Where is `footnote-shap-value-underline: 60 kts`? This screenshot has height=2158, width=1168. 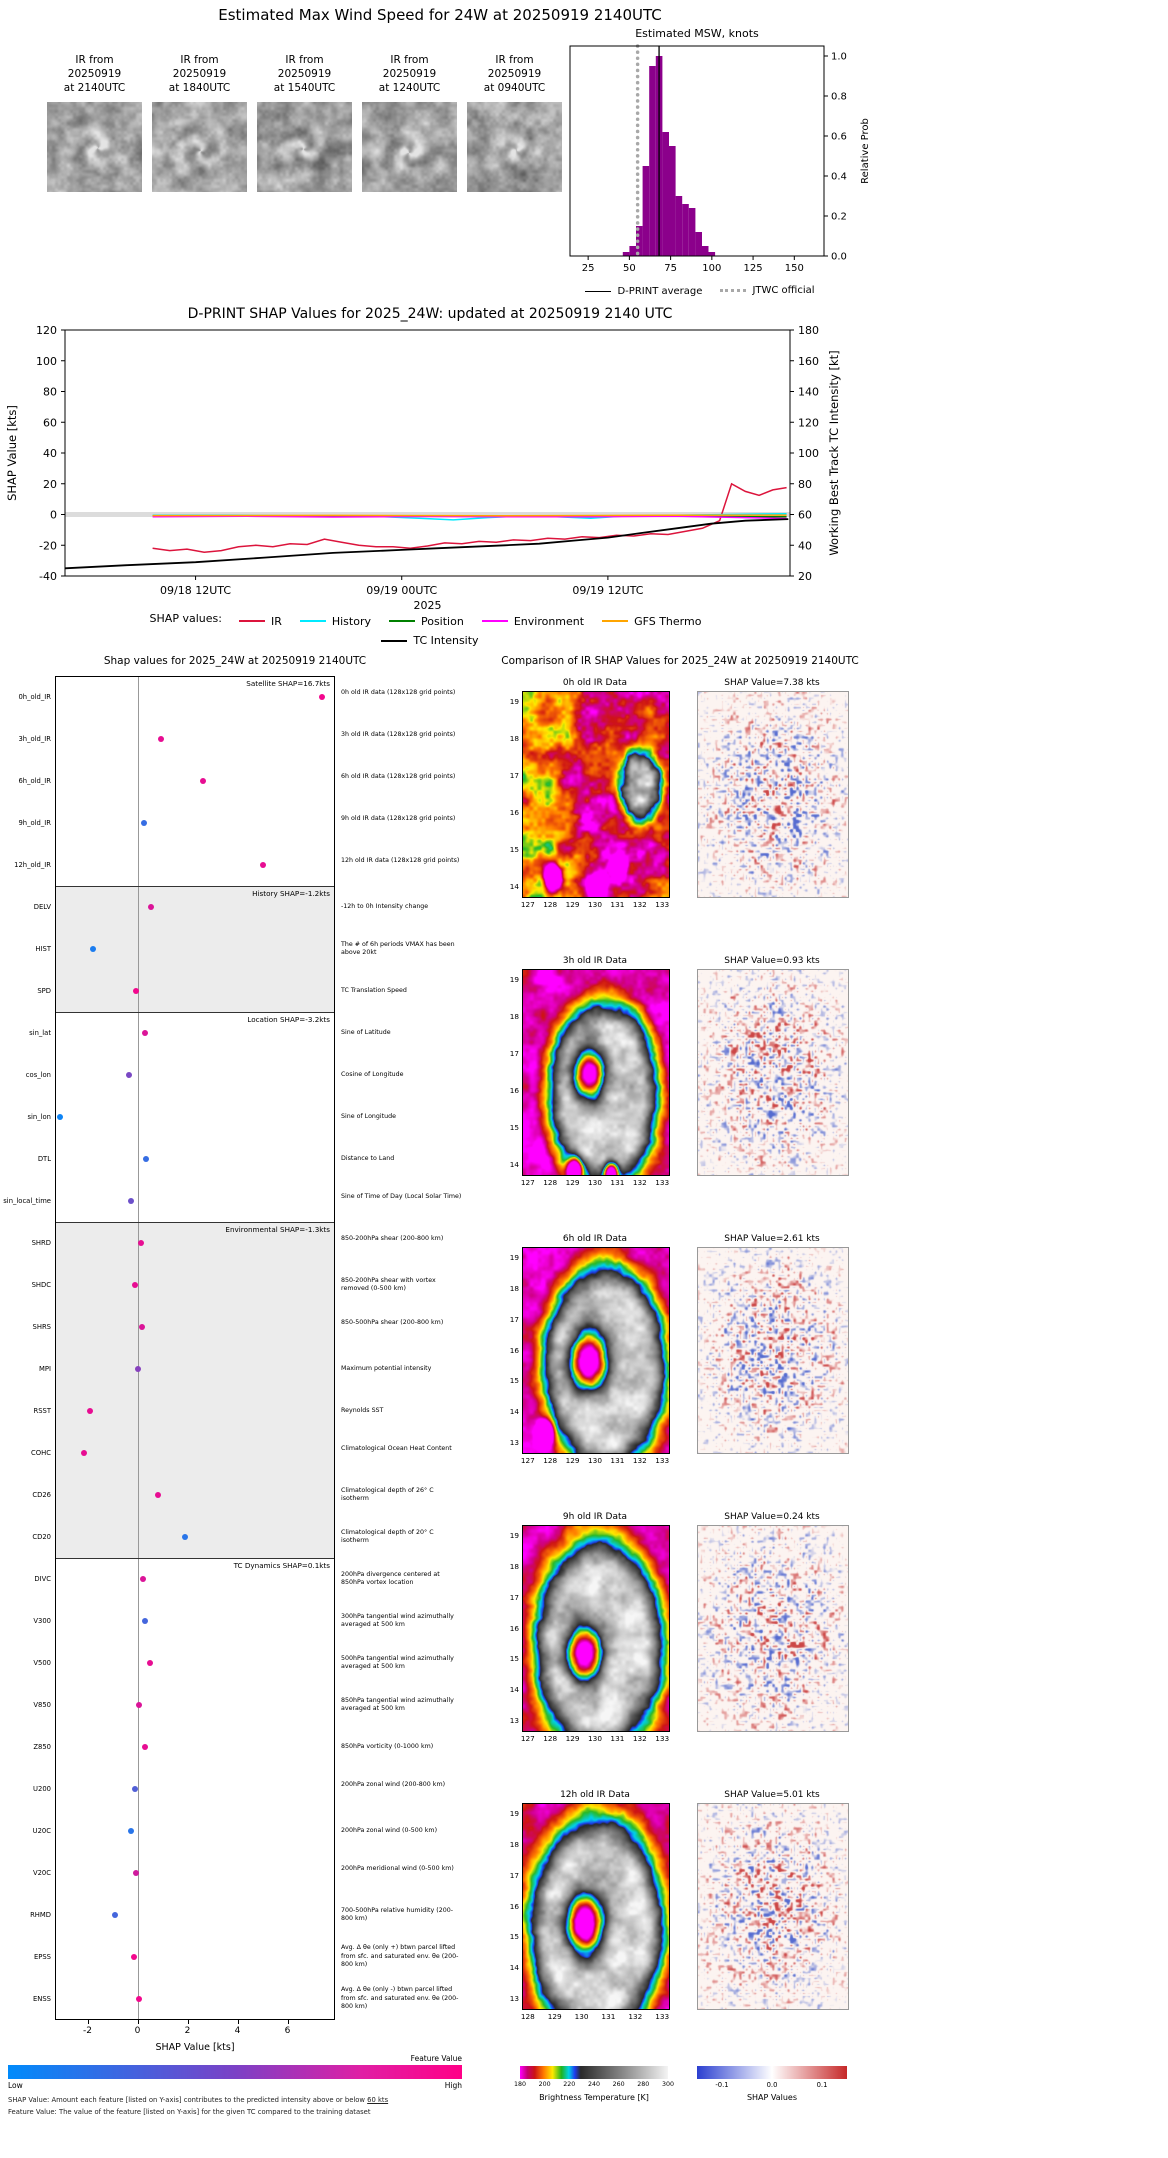 footnote-shap-value-underline: 60 kts is located at coordinates (378, 2100).